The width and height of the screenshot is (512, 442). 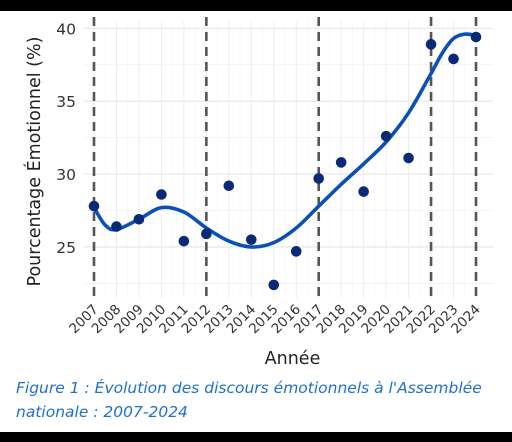 What do you see at coordinates (66, 138) in the screenshot?
I see `y-tick-labels: 25 30 35 40` at bounding box center [66, 138].